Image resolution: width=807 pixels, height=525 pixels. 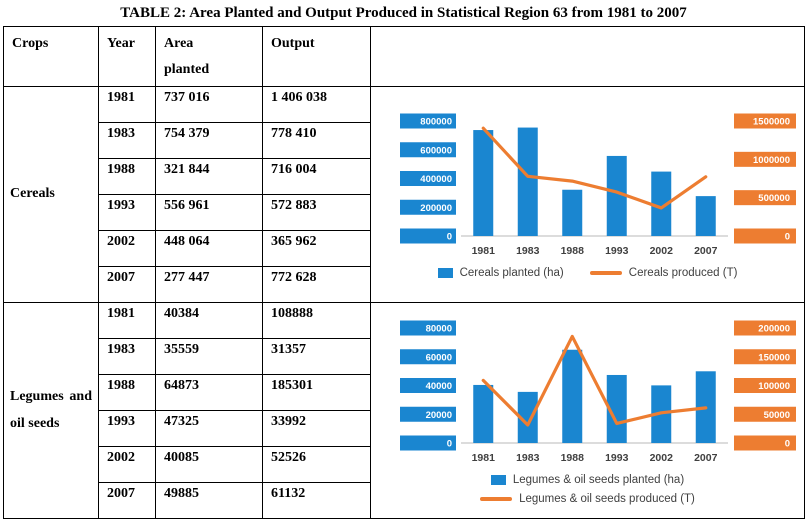 What do you see at coordinates (438, 328) in the screenshot?
I see `svg-text: 80000` at bounding box center [438, 328].